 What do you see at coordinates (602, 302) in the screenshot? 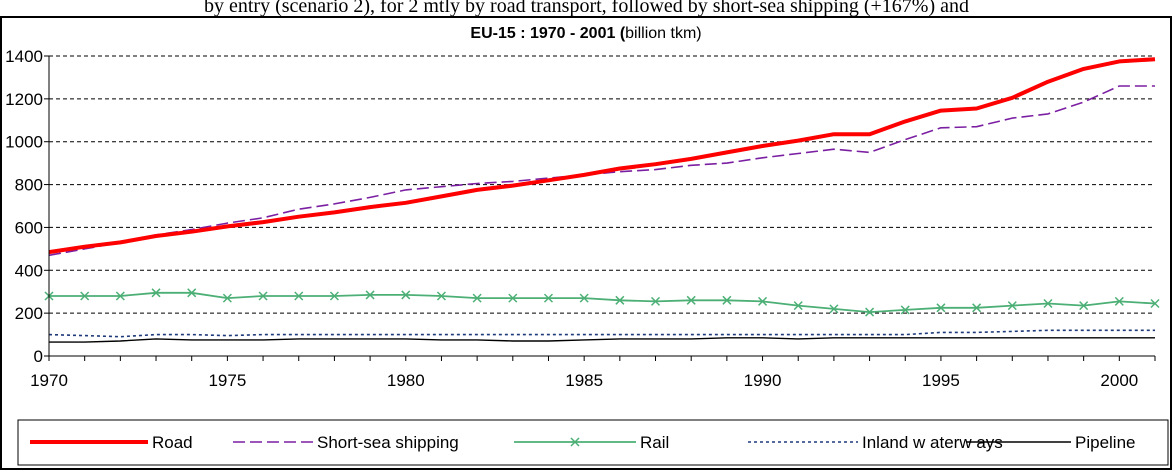
I see `series-line-rail` at bounding box center [602, 302].